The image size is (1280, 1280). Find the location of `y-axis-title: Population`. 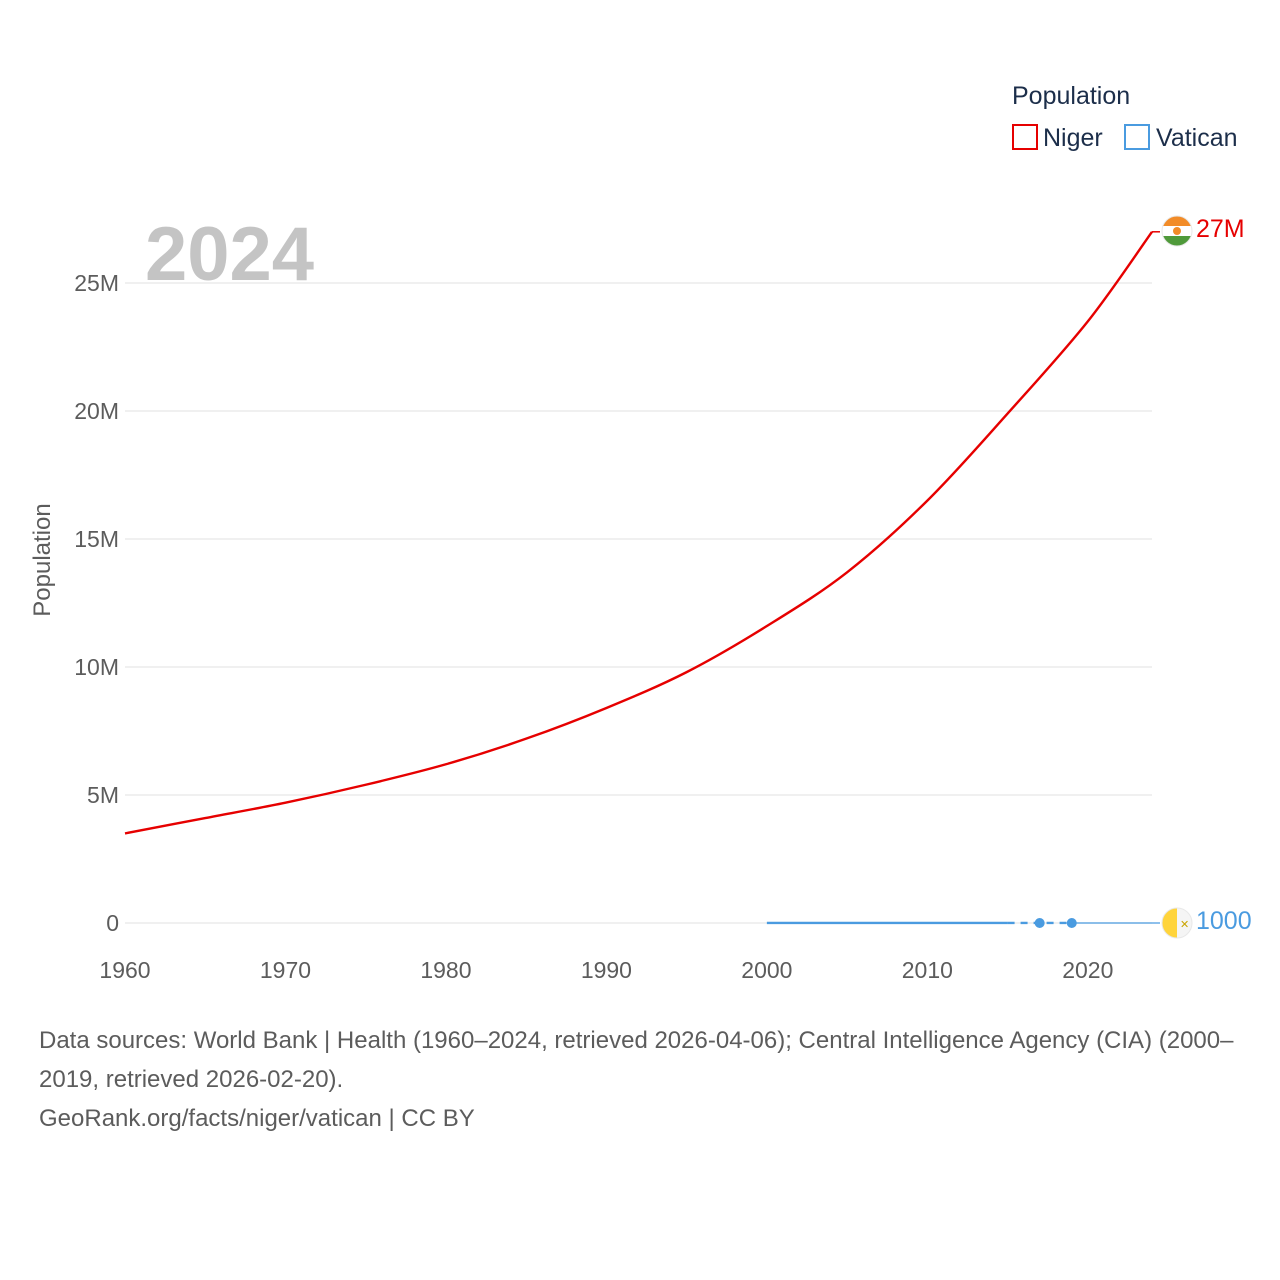

y-axis-title: Population is located at coordinates (42, 559).